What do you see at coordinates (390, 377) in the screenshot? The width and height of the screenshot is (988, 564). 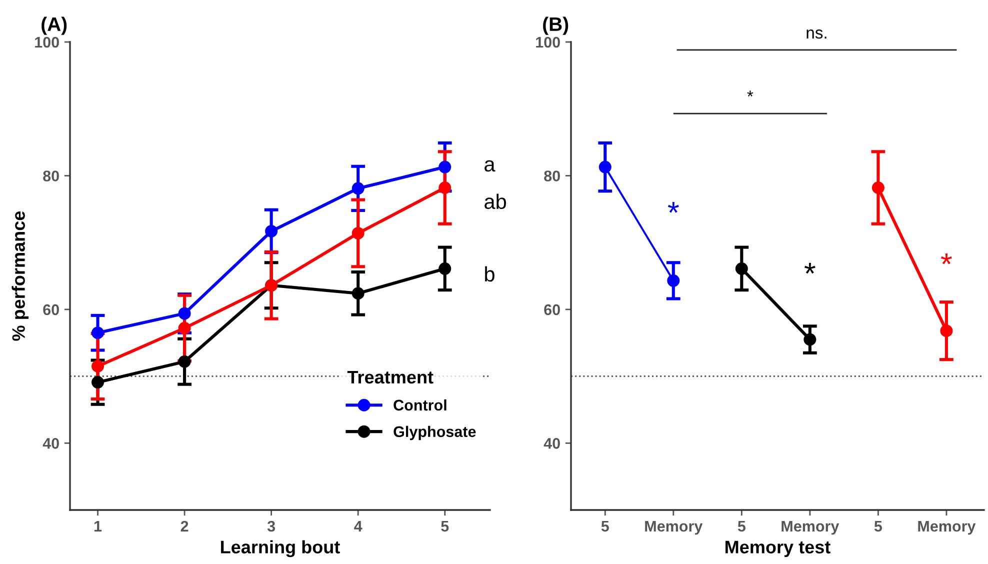 I see `legend-title: Treatment` at bounding box center [390, 377].